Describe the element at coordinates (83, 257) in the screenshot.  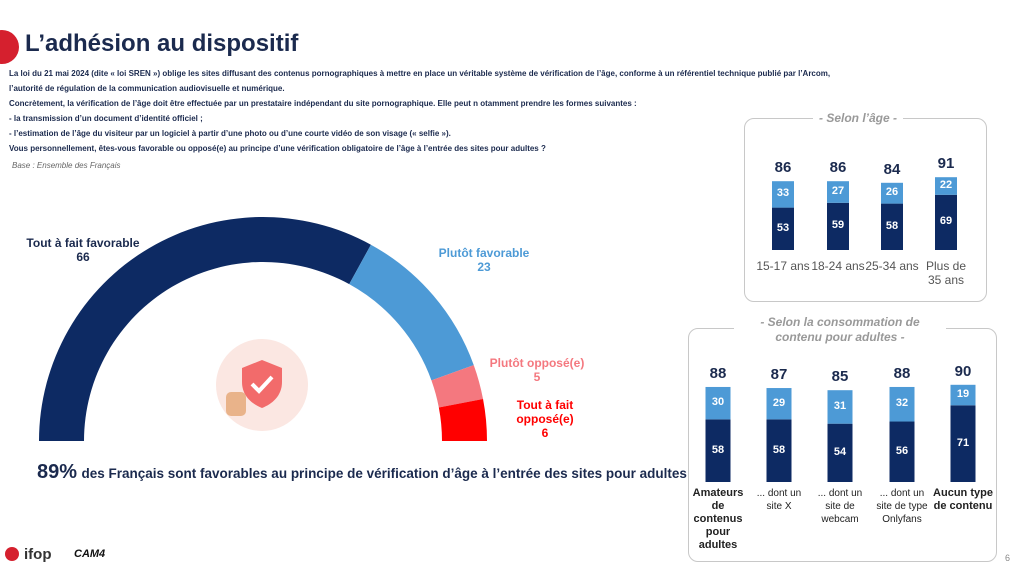
I see `value: 66` at that location.